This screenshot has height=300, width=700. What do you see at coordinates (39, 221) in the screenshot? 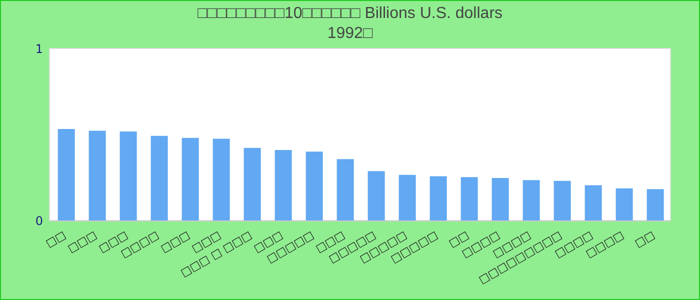
I see `y-tick-label: 0` at bounding box center [39, 221].